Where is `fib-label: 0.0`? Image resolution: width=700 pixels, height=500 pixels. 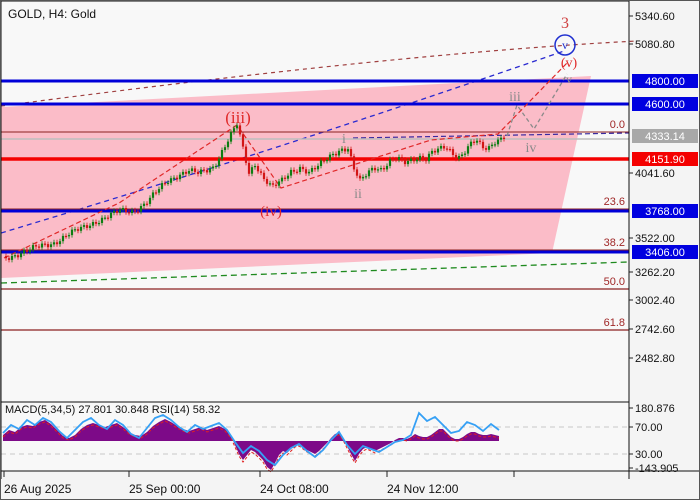
fib-label: 0.0 is located at coordinates (617, 125).